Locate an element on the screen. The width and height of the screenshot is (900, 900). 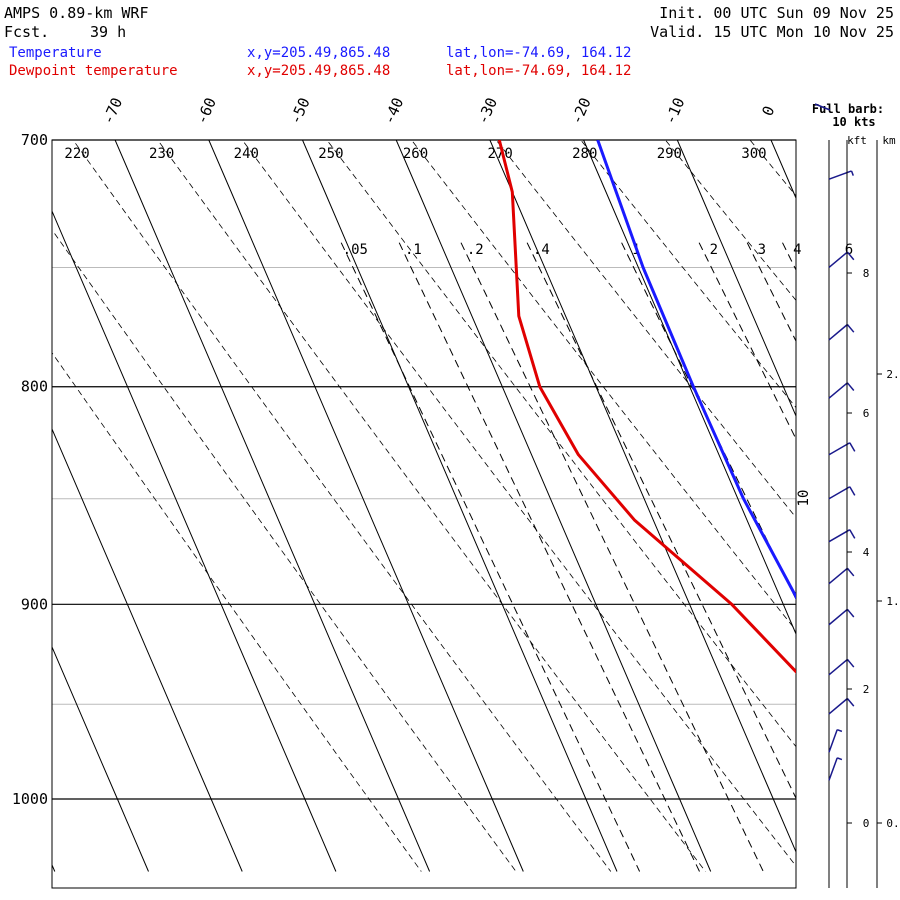
isotherm--20 is located at coordinates (689, 388).